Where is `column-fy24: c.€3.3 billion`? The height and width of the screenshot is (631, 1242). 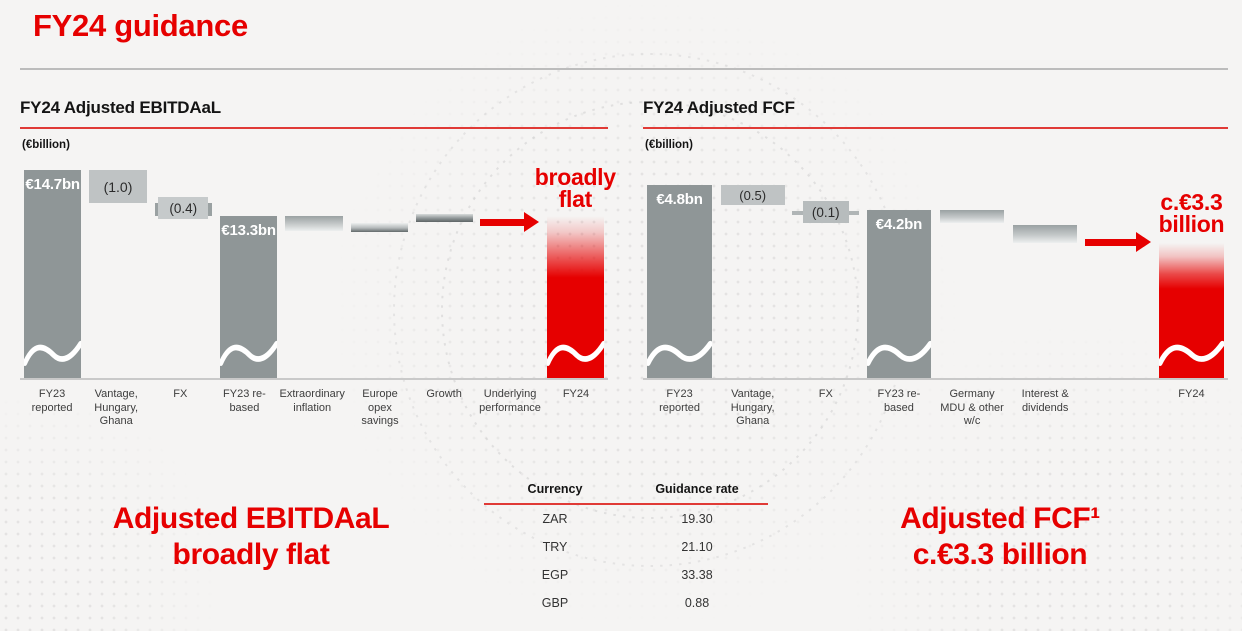
column-fy24: c.€3.3 billion is located at coordinates (1191, 269).